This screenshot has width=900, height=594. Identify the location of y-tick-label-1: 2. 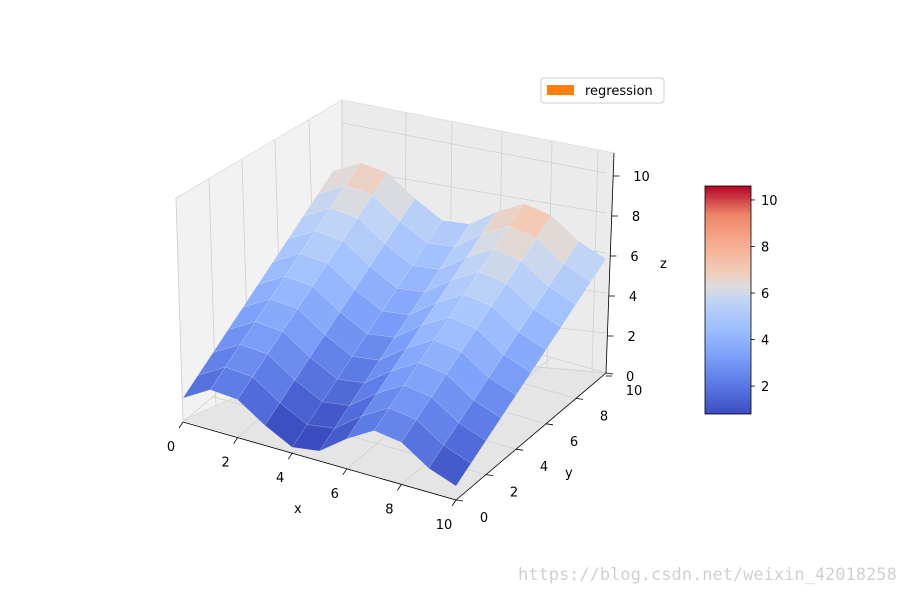
(514, 493).